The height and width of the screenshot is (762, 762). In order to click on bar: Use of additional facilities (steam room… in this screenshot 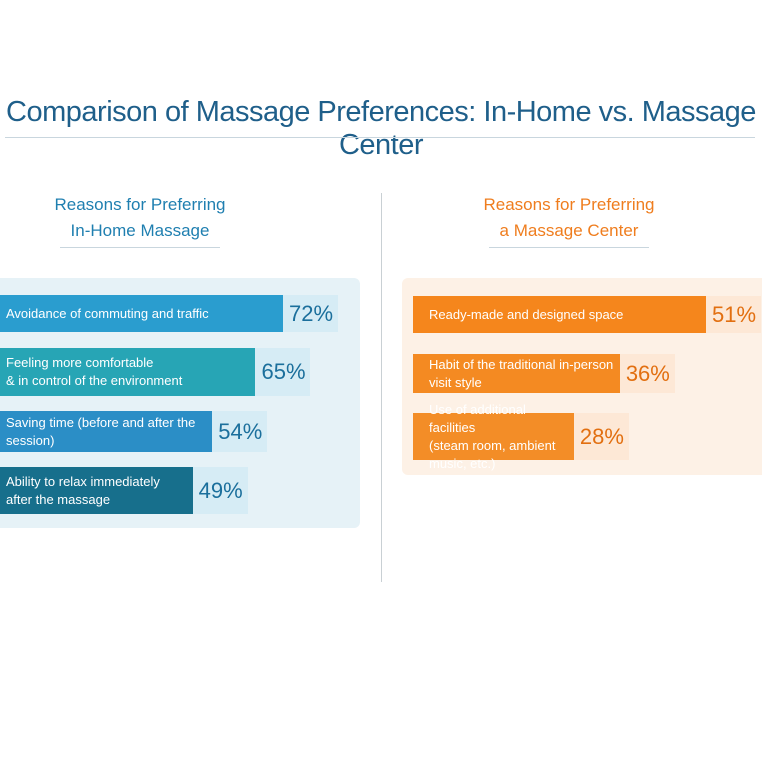, I will do `click(493, 436)`.